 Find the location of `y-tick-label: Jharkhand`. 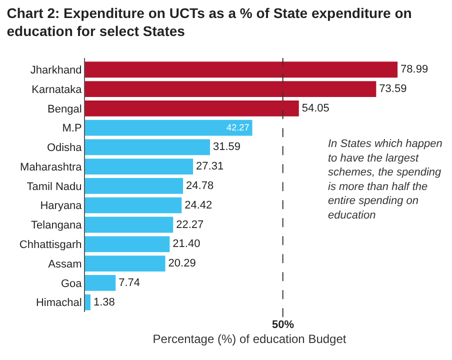

y-tick-label: Jharkhand is located at coordinates (56, 70).